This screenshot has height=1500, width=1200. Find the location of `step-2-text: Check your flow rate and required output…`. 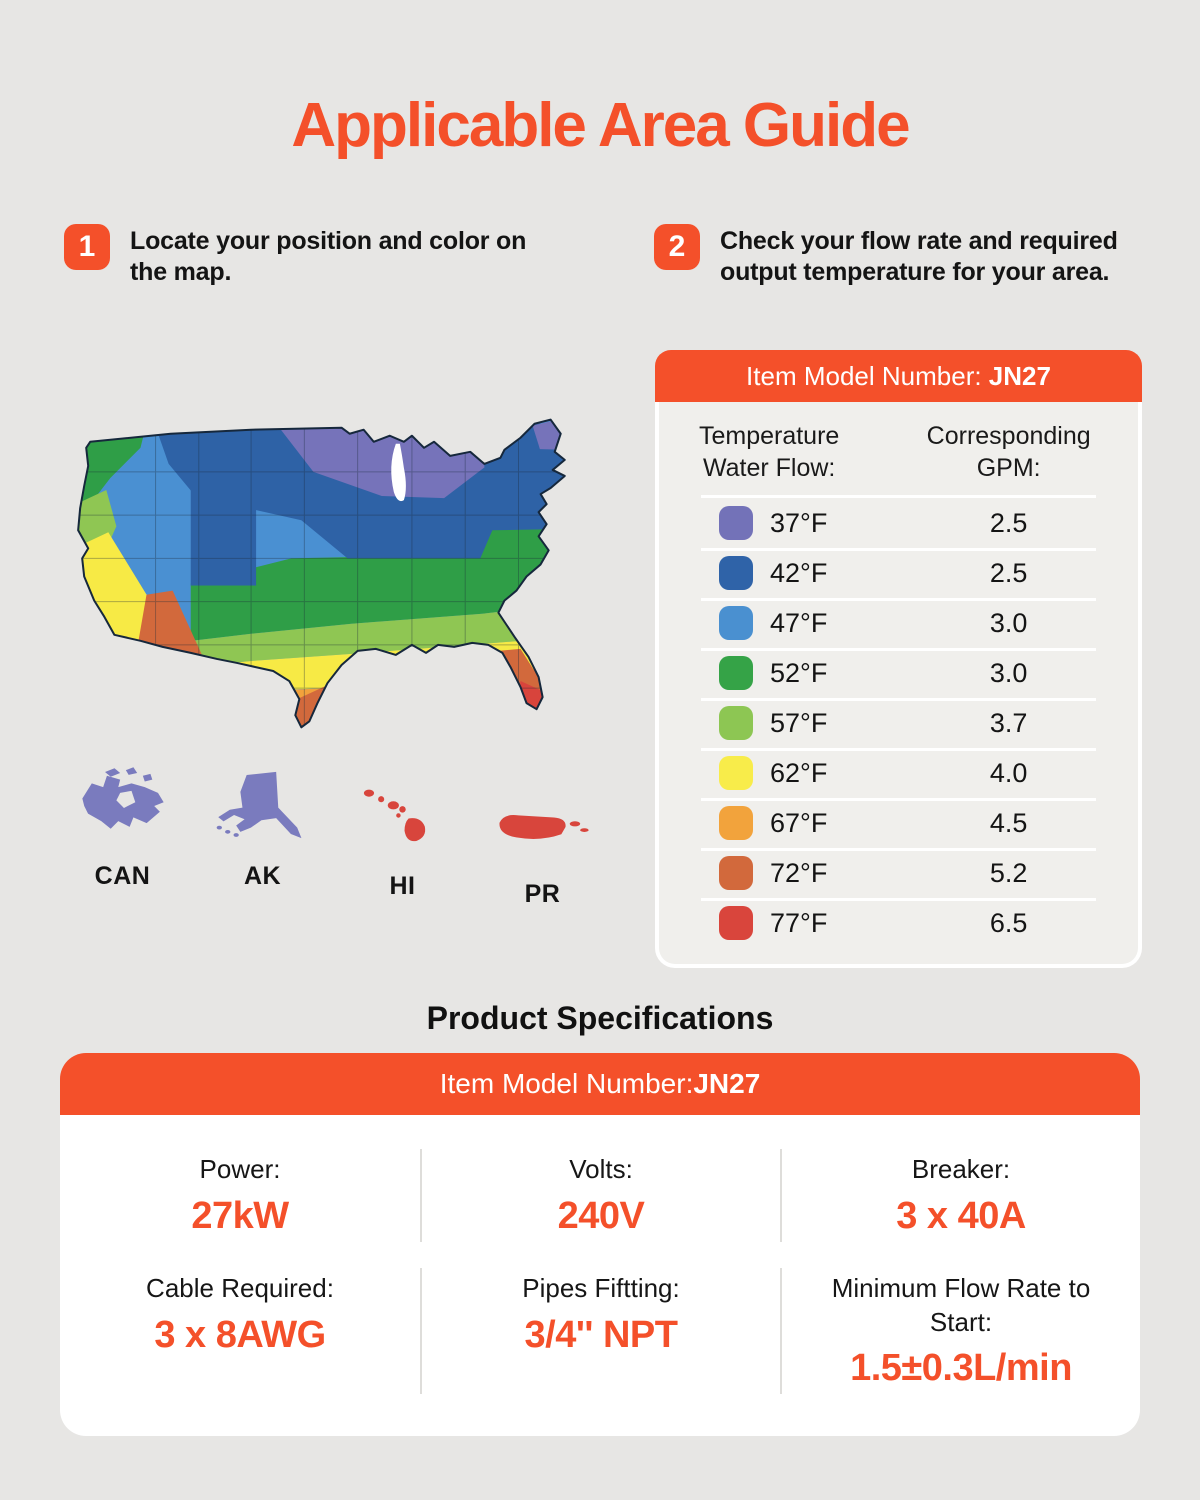

step-2-text: Check your flow rate and required output… is located at coordinates (919, 256).